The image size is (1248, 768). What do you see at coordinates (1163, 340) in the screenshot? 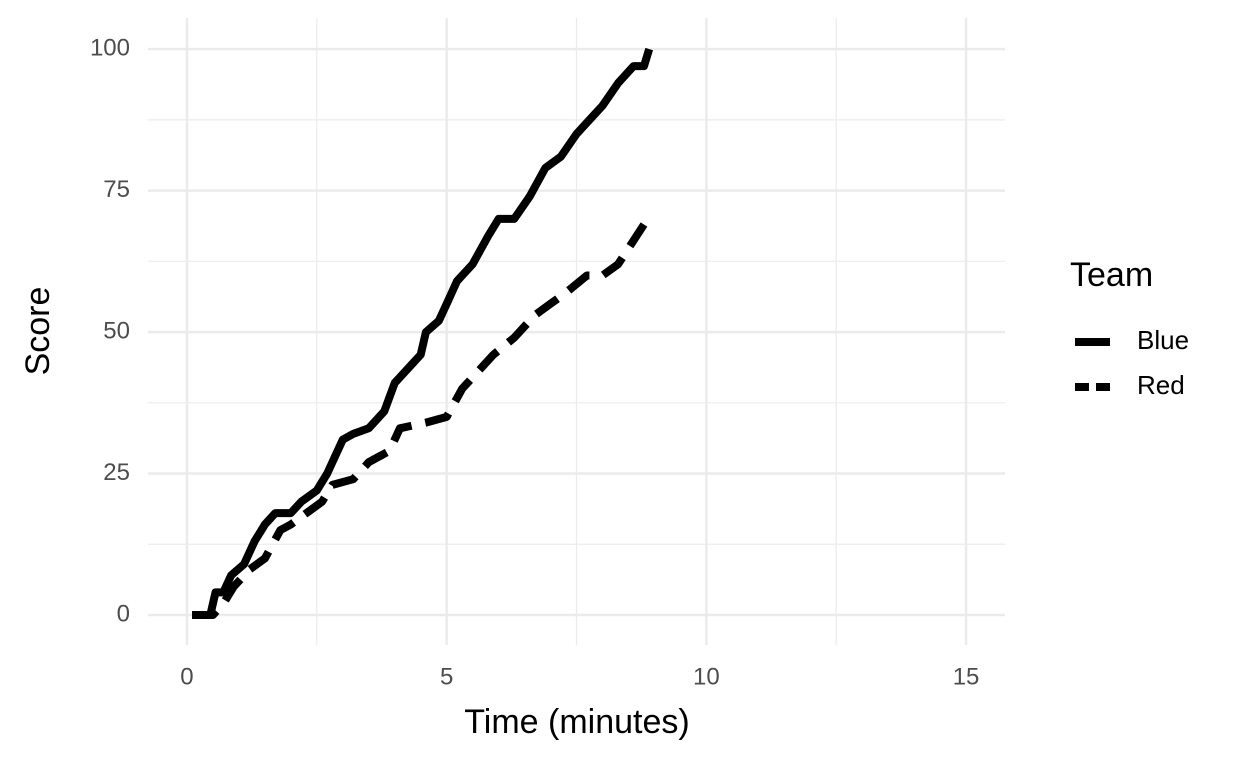
I see `legend-label: Blue` at bounding box center [1163, 340].